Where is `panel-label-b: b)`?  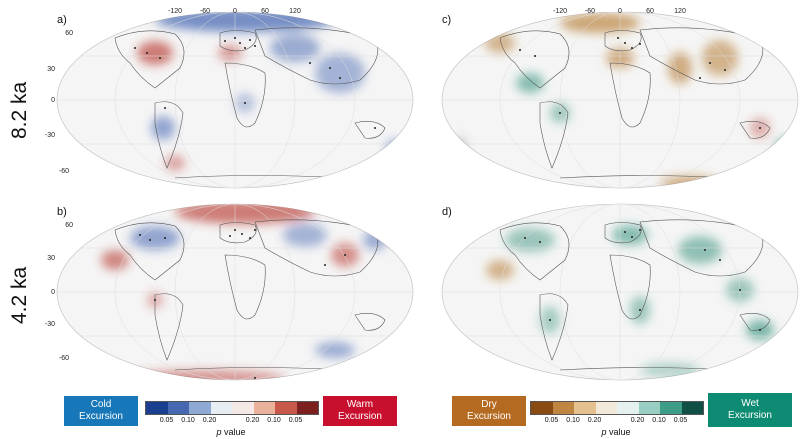 panel-label-b: b) is located at coordinates (62, 212).